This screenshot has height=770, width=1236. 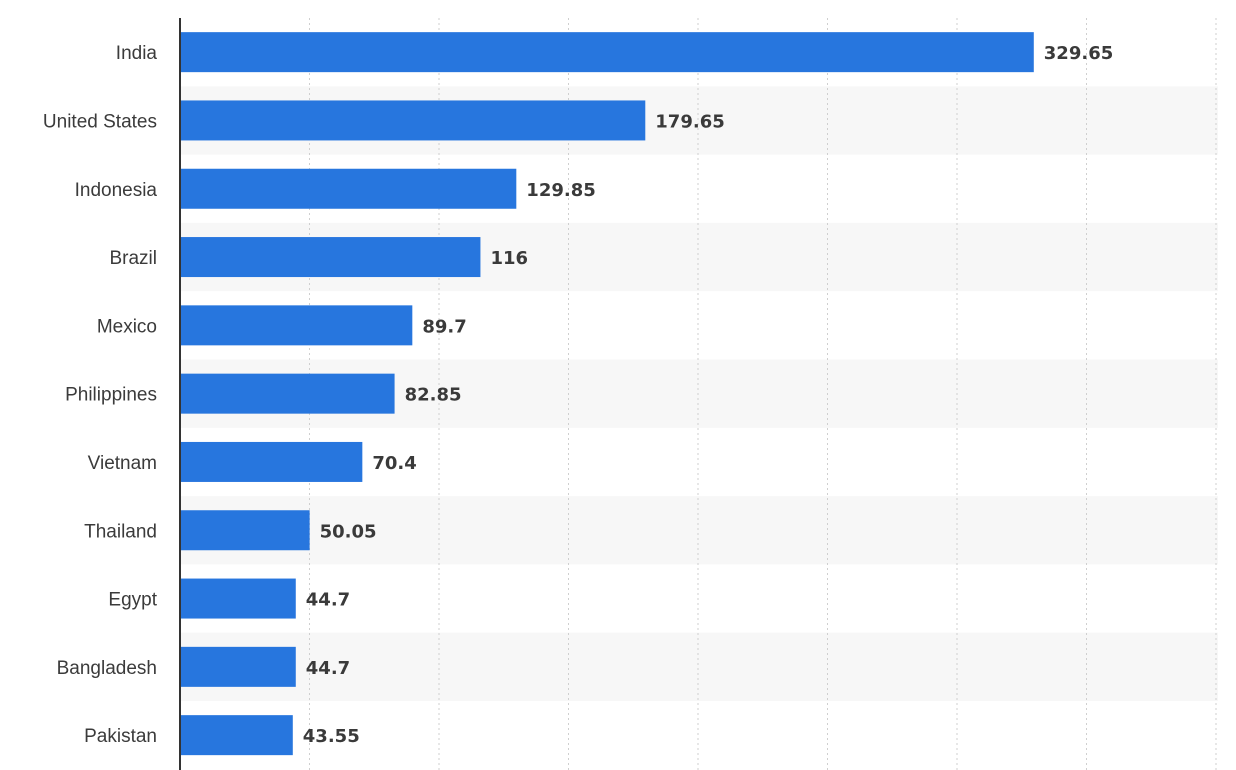 What do you see at coordinates (116, 190) in the screenshot?
I see `category-label: Indonesia` at bounding box center [116, 190].